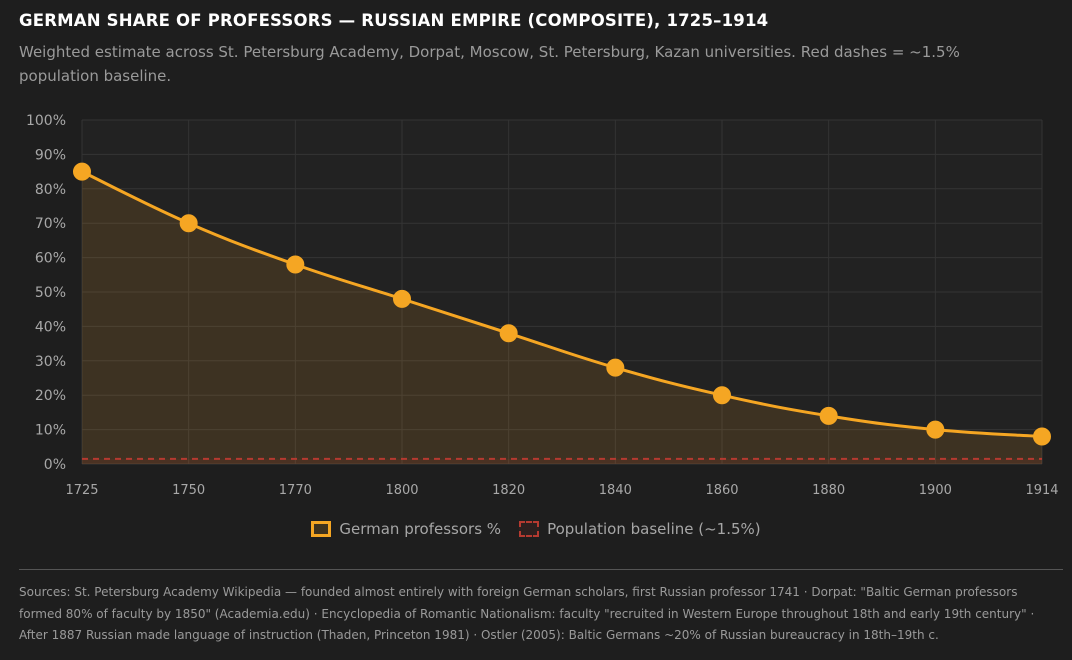  What do you see at coordinates (50, 293) in the screenshot?
I see `y-tick-label: 50%` at bounding box center [50, 293].